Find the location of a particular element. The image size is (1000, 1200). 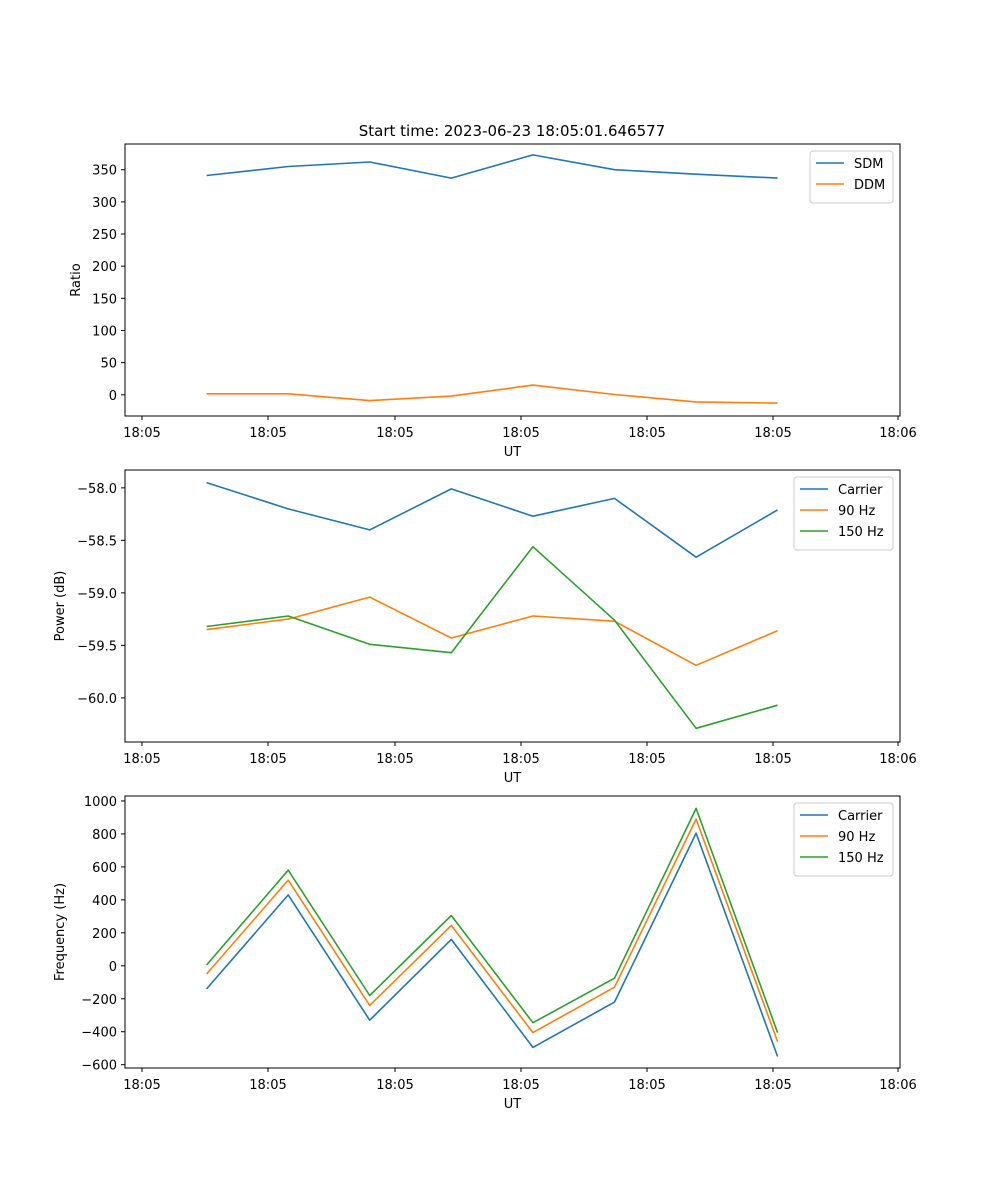

y-tick-label: 300 is located at coordinates (104, 203).